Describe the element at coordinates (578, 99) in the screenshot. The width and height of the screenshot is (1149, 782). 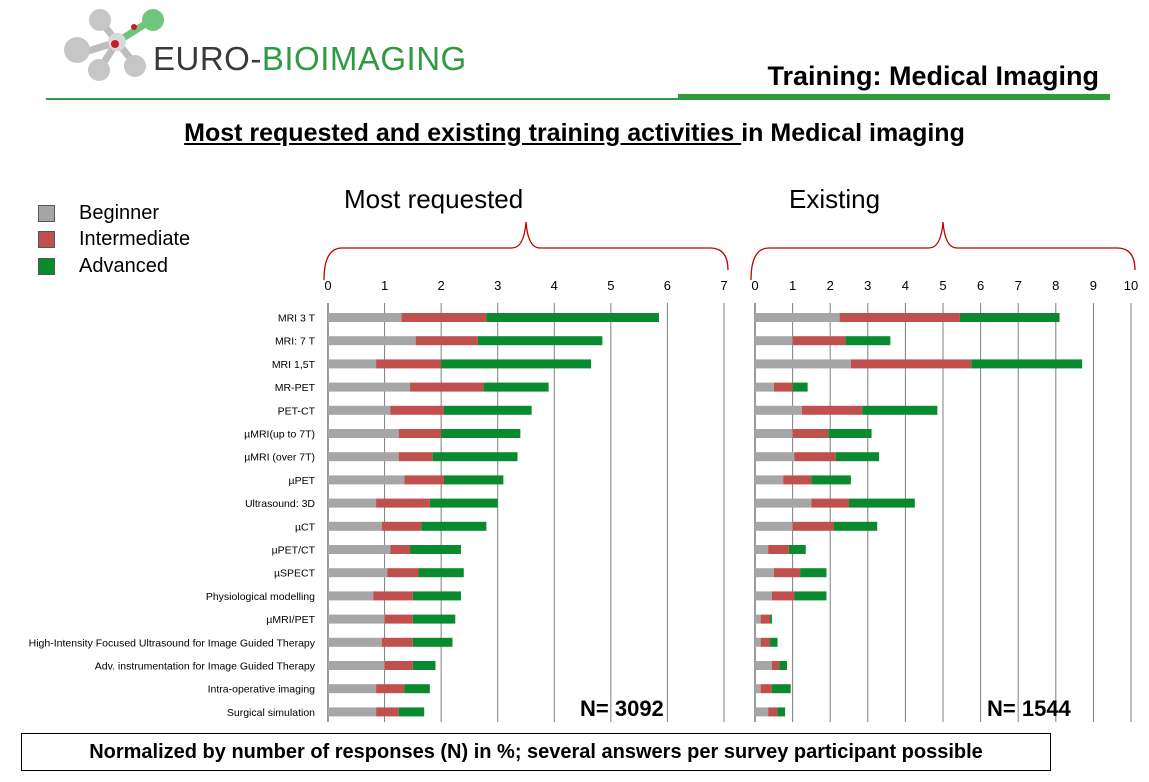
I see `header-rule` at that location.